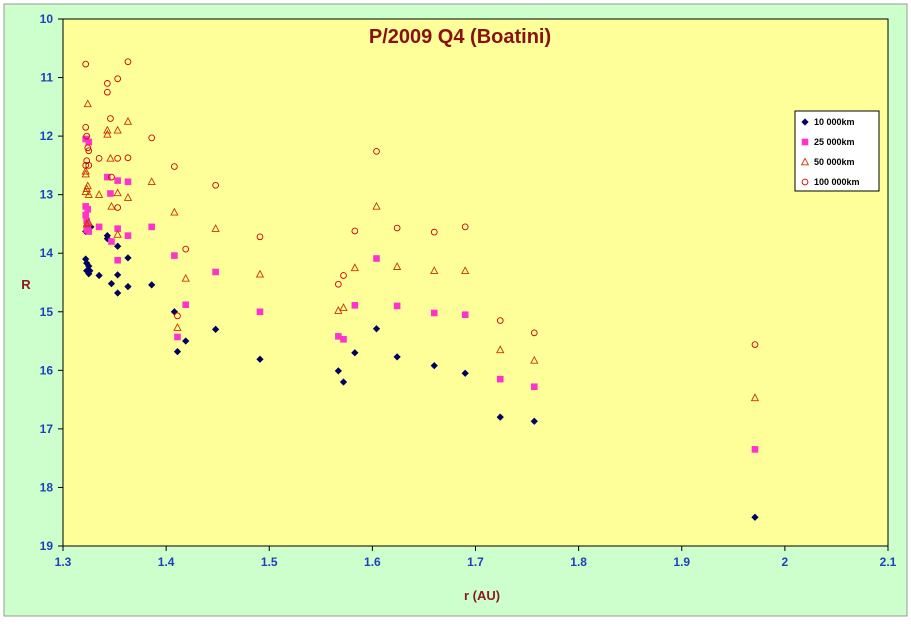 The image size is (911, 626). I want to click on x-tick-label: 1.5, so click(269, 562).